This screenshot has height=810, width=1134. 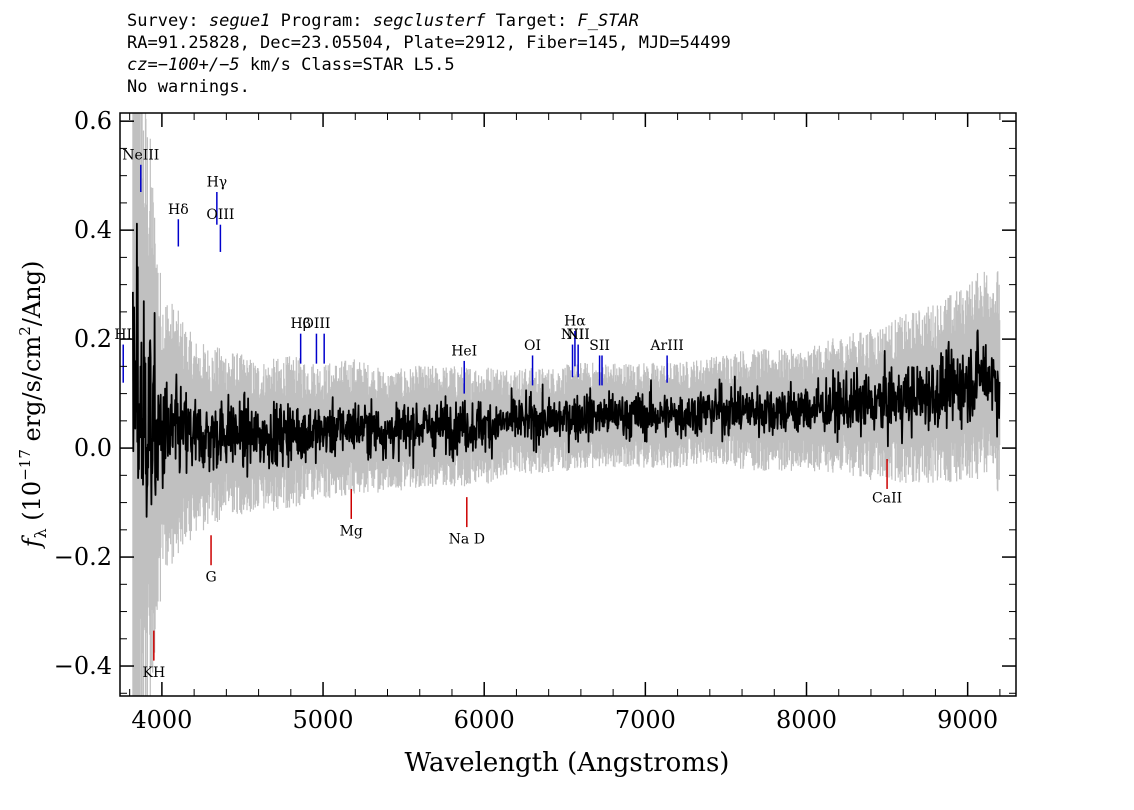 I want to click on y-tick-label: −0.4, so click(x=83, y=666).